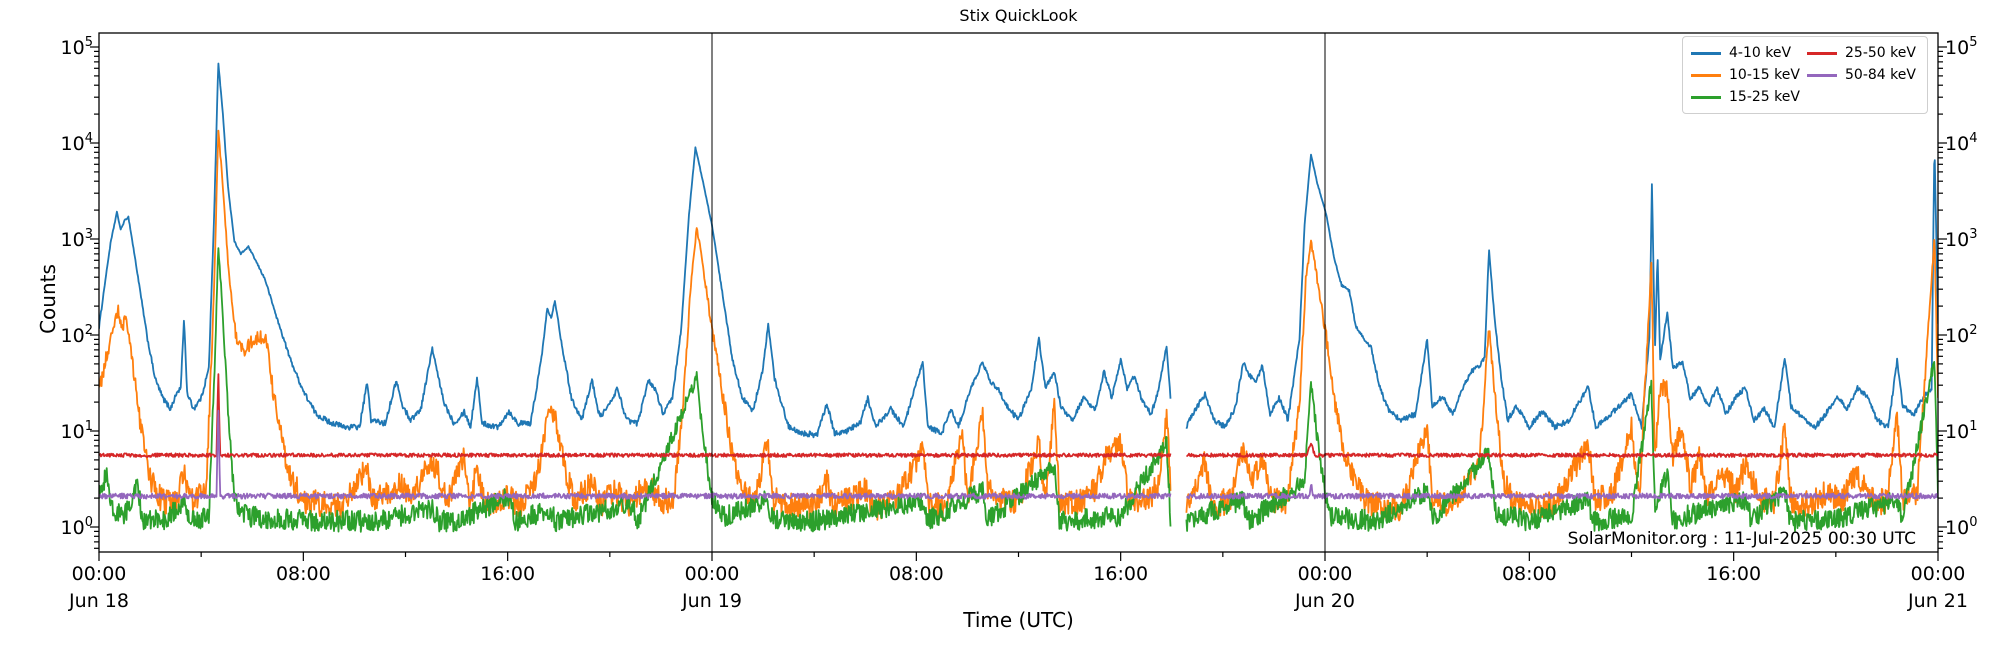  I want to click on series-line-15-25-keV, so click(1561, 446).